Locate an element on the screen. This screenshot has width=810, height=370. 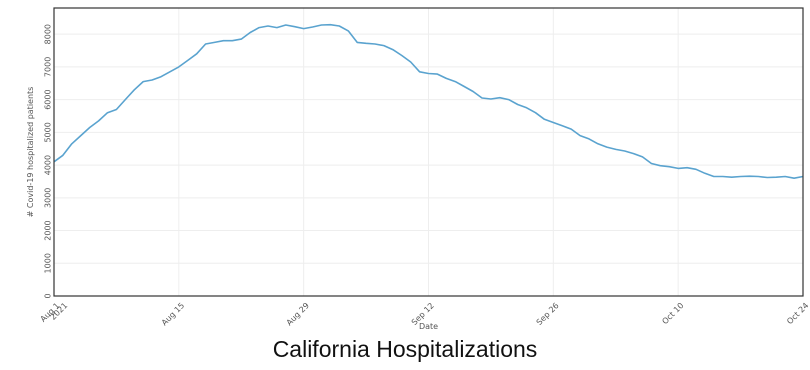
chart-caption: California Hospitalizations is located at coordinates (405, 349).